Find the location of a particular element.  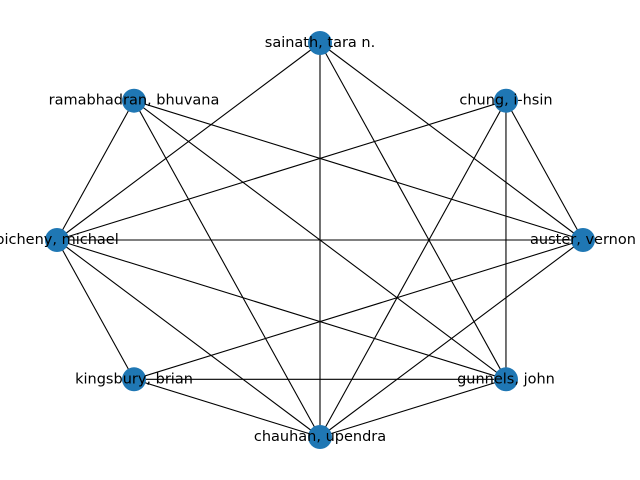

edge-picheny-kingsbury is located at coordinates (95, 309).